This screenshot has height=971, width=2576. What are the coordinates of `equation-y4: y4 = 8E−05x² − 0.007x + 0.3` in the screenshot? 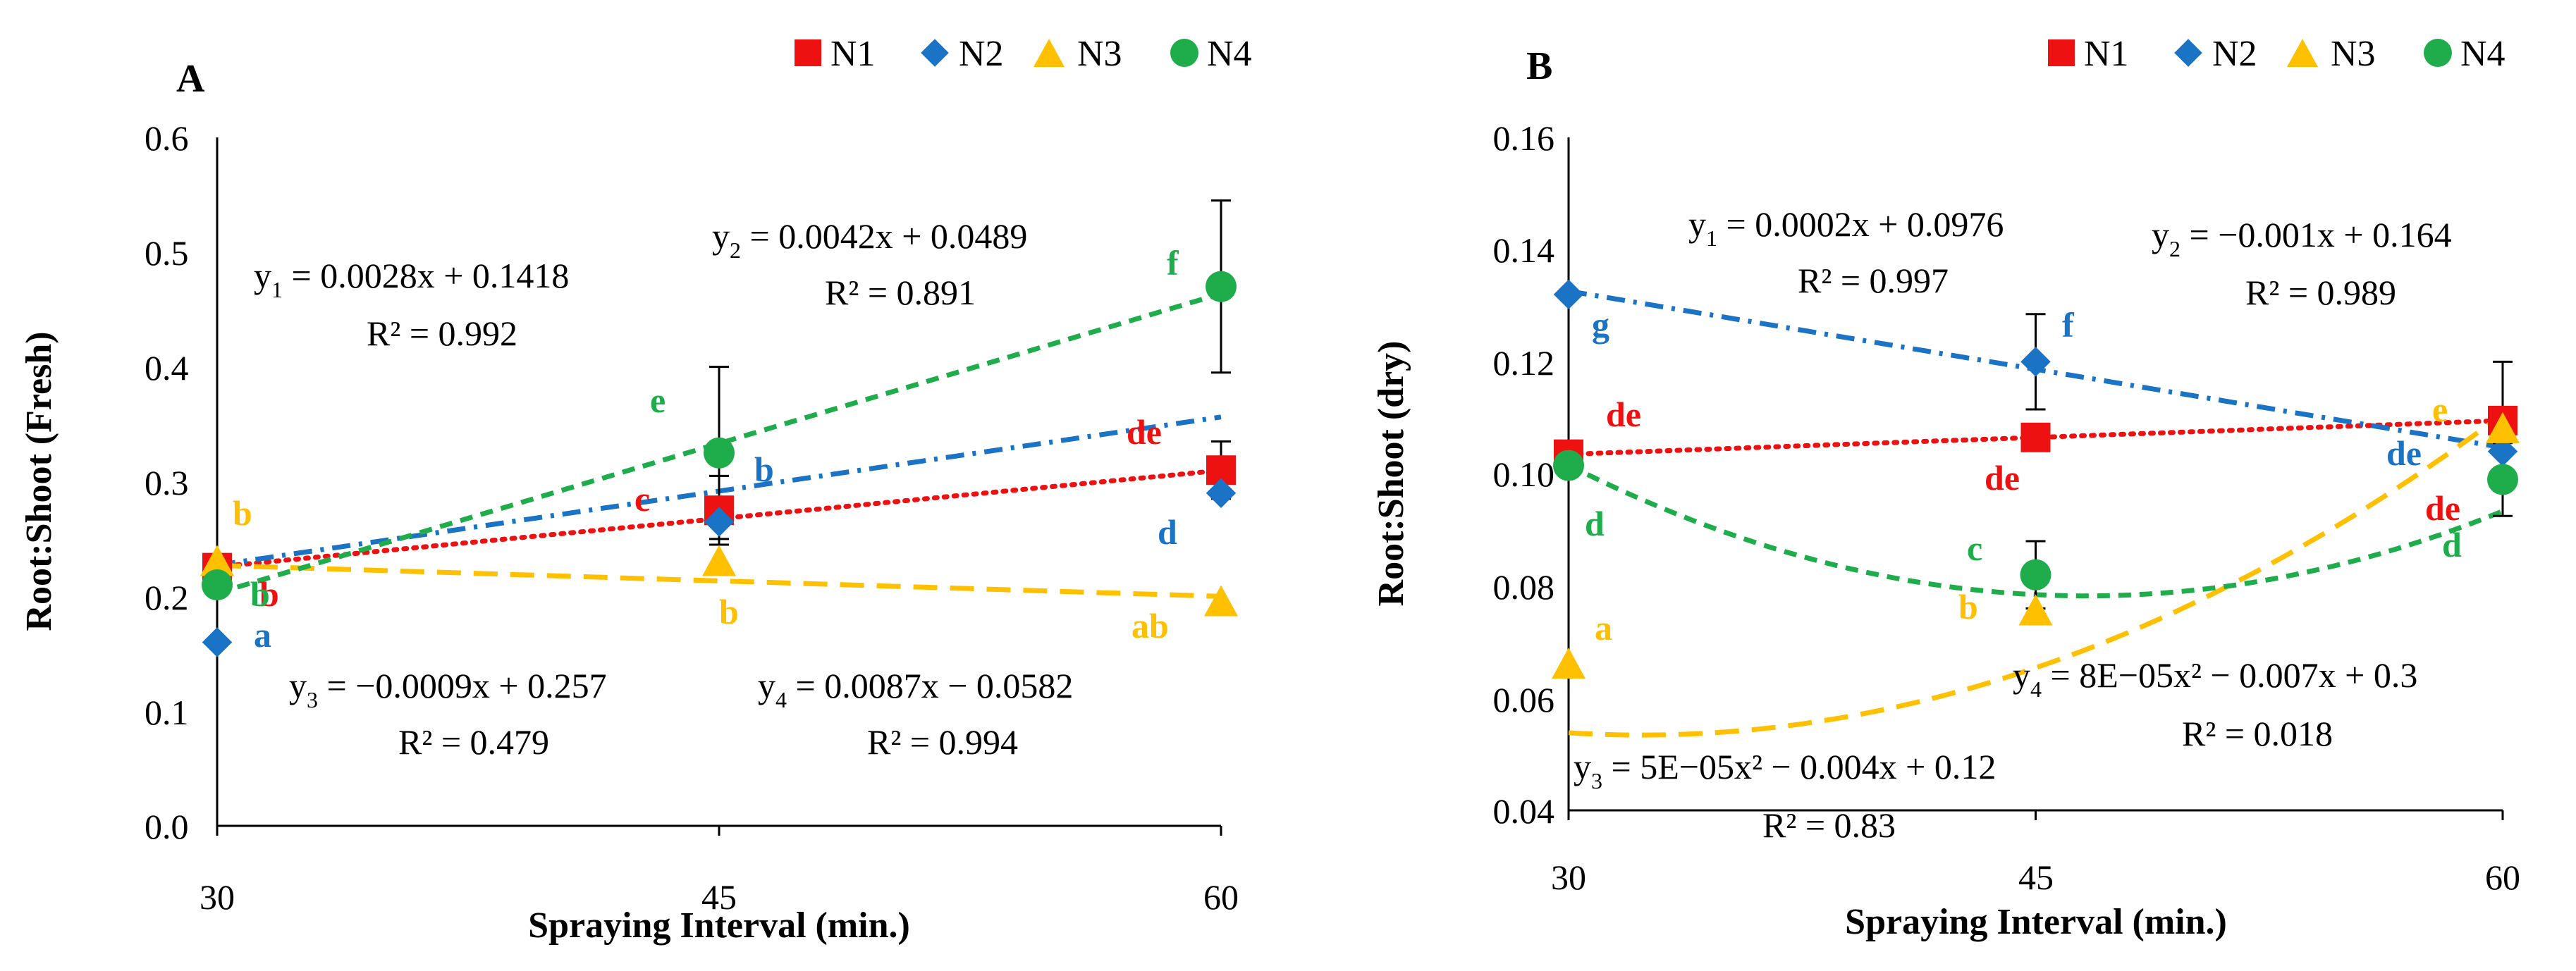 It's located at (2215, 678).